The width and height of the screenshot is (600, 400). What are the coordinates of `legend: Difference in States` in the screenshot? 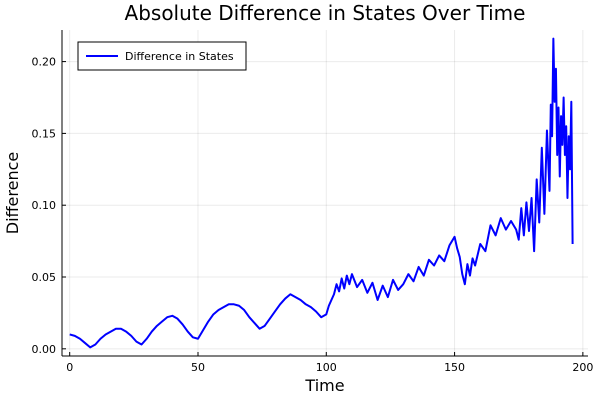 It's located at (162, 56).